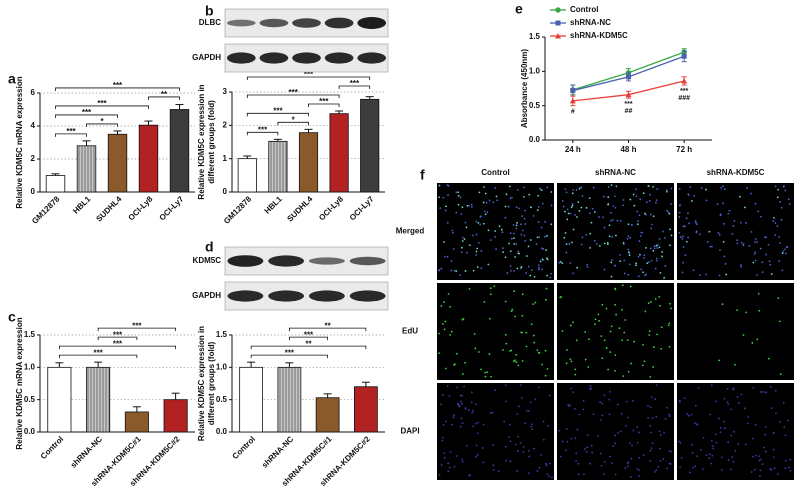 This screenshot has height=495, width=800. What do you see at coordinates (590, 22) in the screenshot?
I see `legend-label: shRNA-NC` at bounding box center [590, 22].